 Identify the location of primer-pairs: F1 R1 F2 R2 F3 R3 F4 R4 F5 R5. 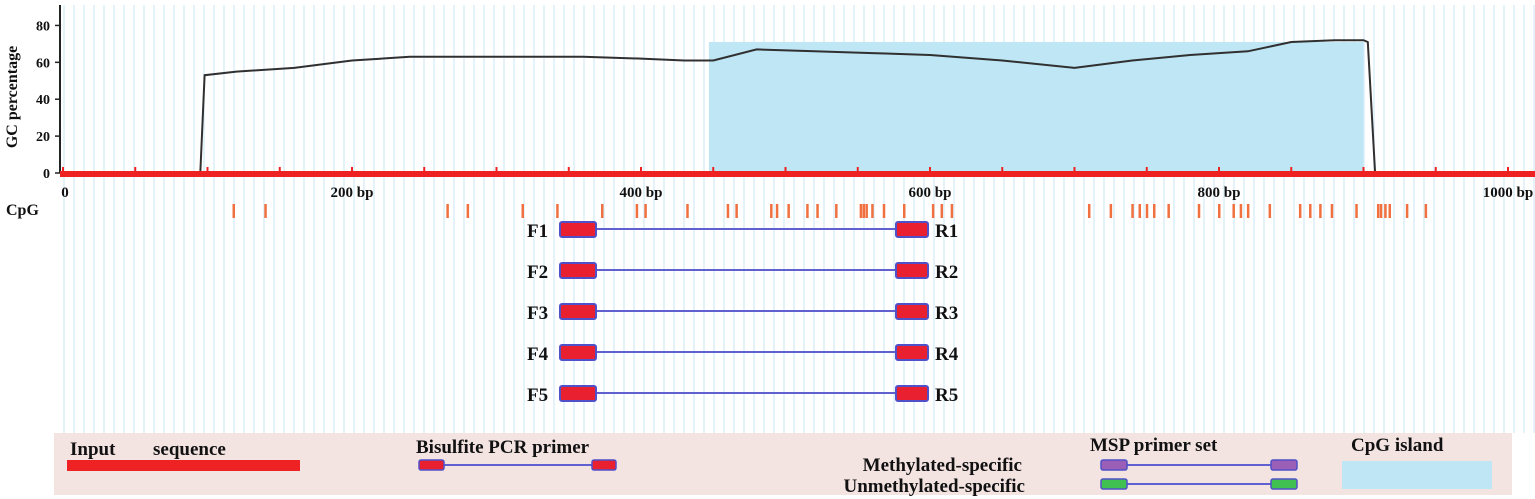
(743, 313).